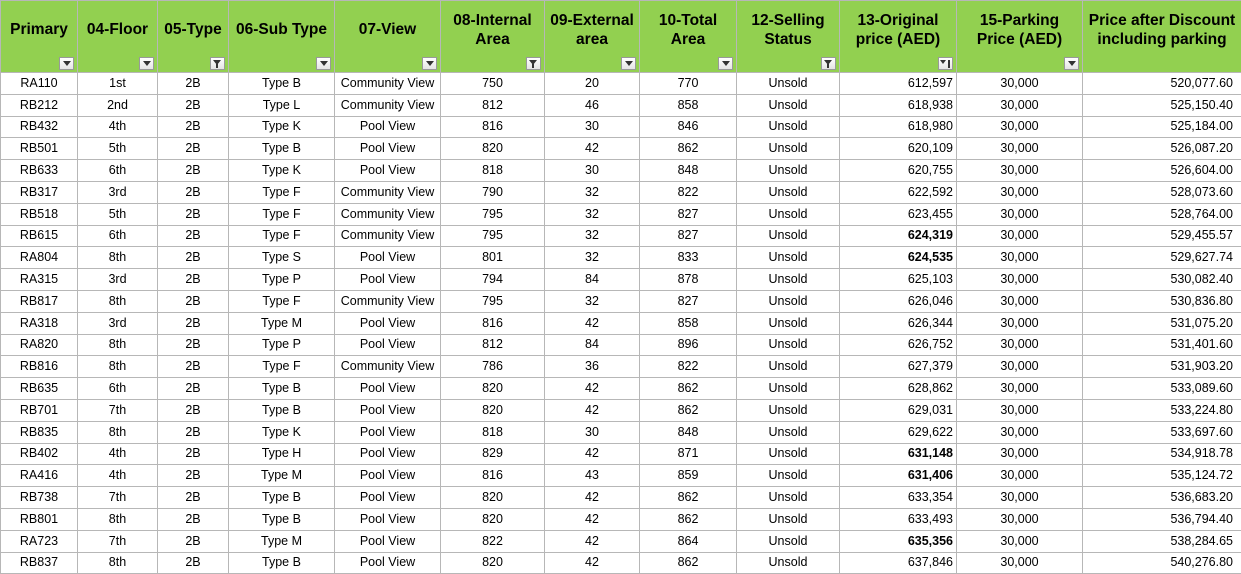 The image size is (1241, 574). I want to click on cell-total: 858, so click(688, 105).